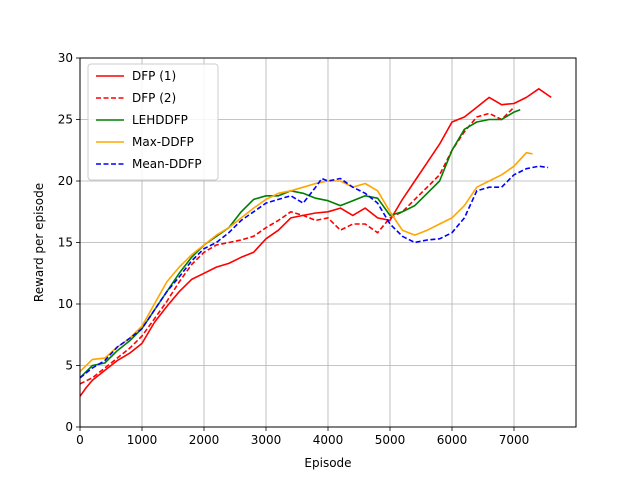 The width and height of the screenshot is (640, 480). What do you see at coordinates (204, 440) in the screenshot?
I see `x-tick-label: 2000` at bounding box center [204, 440].